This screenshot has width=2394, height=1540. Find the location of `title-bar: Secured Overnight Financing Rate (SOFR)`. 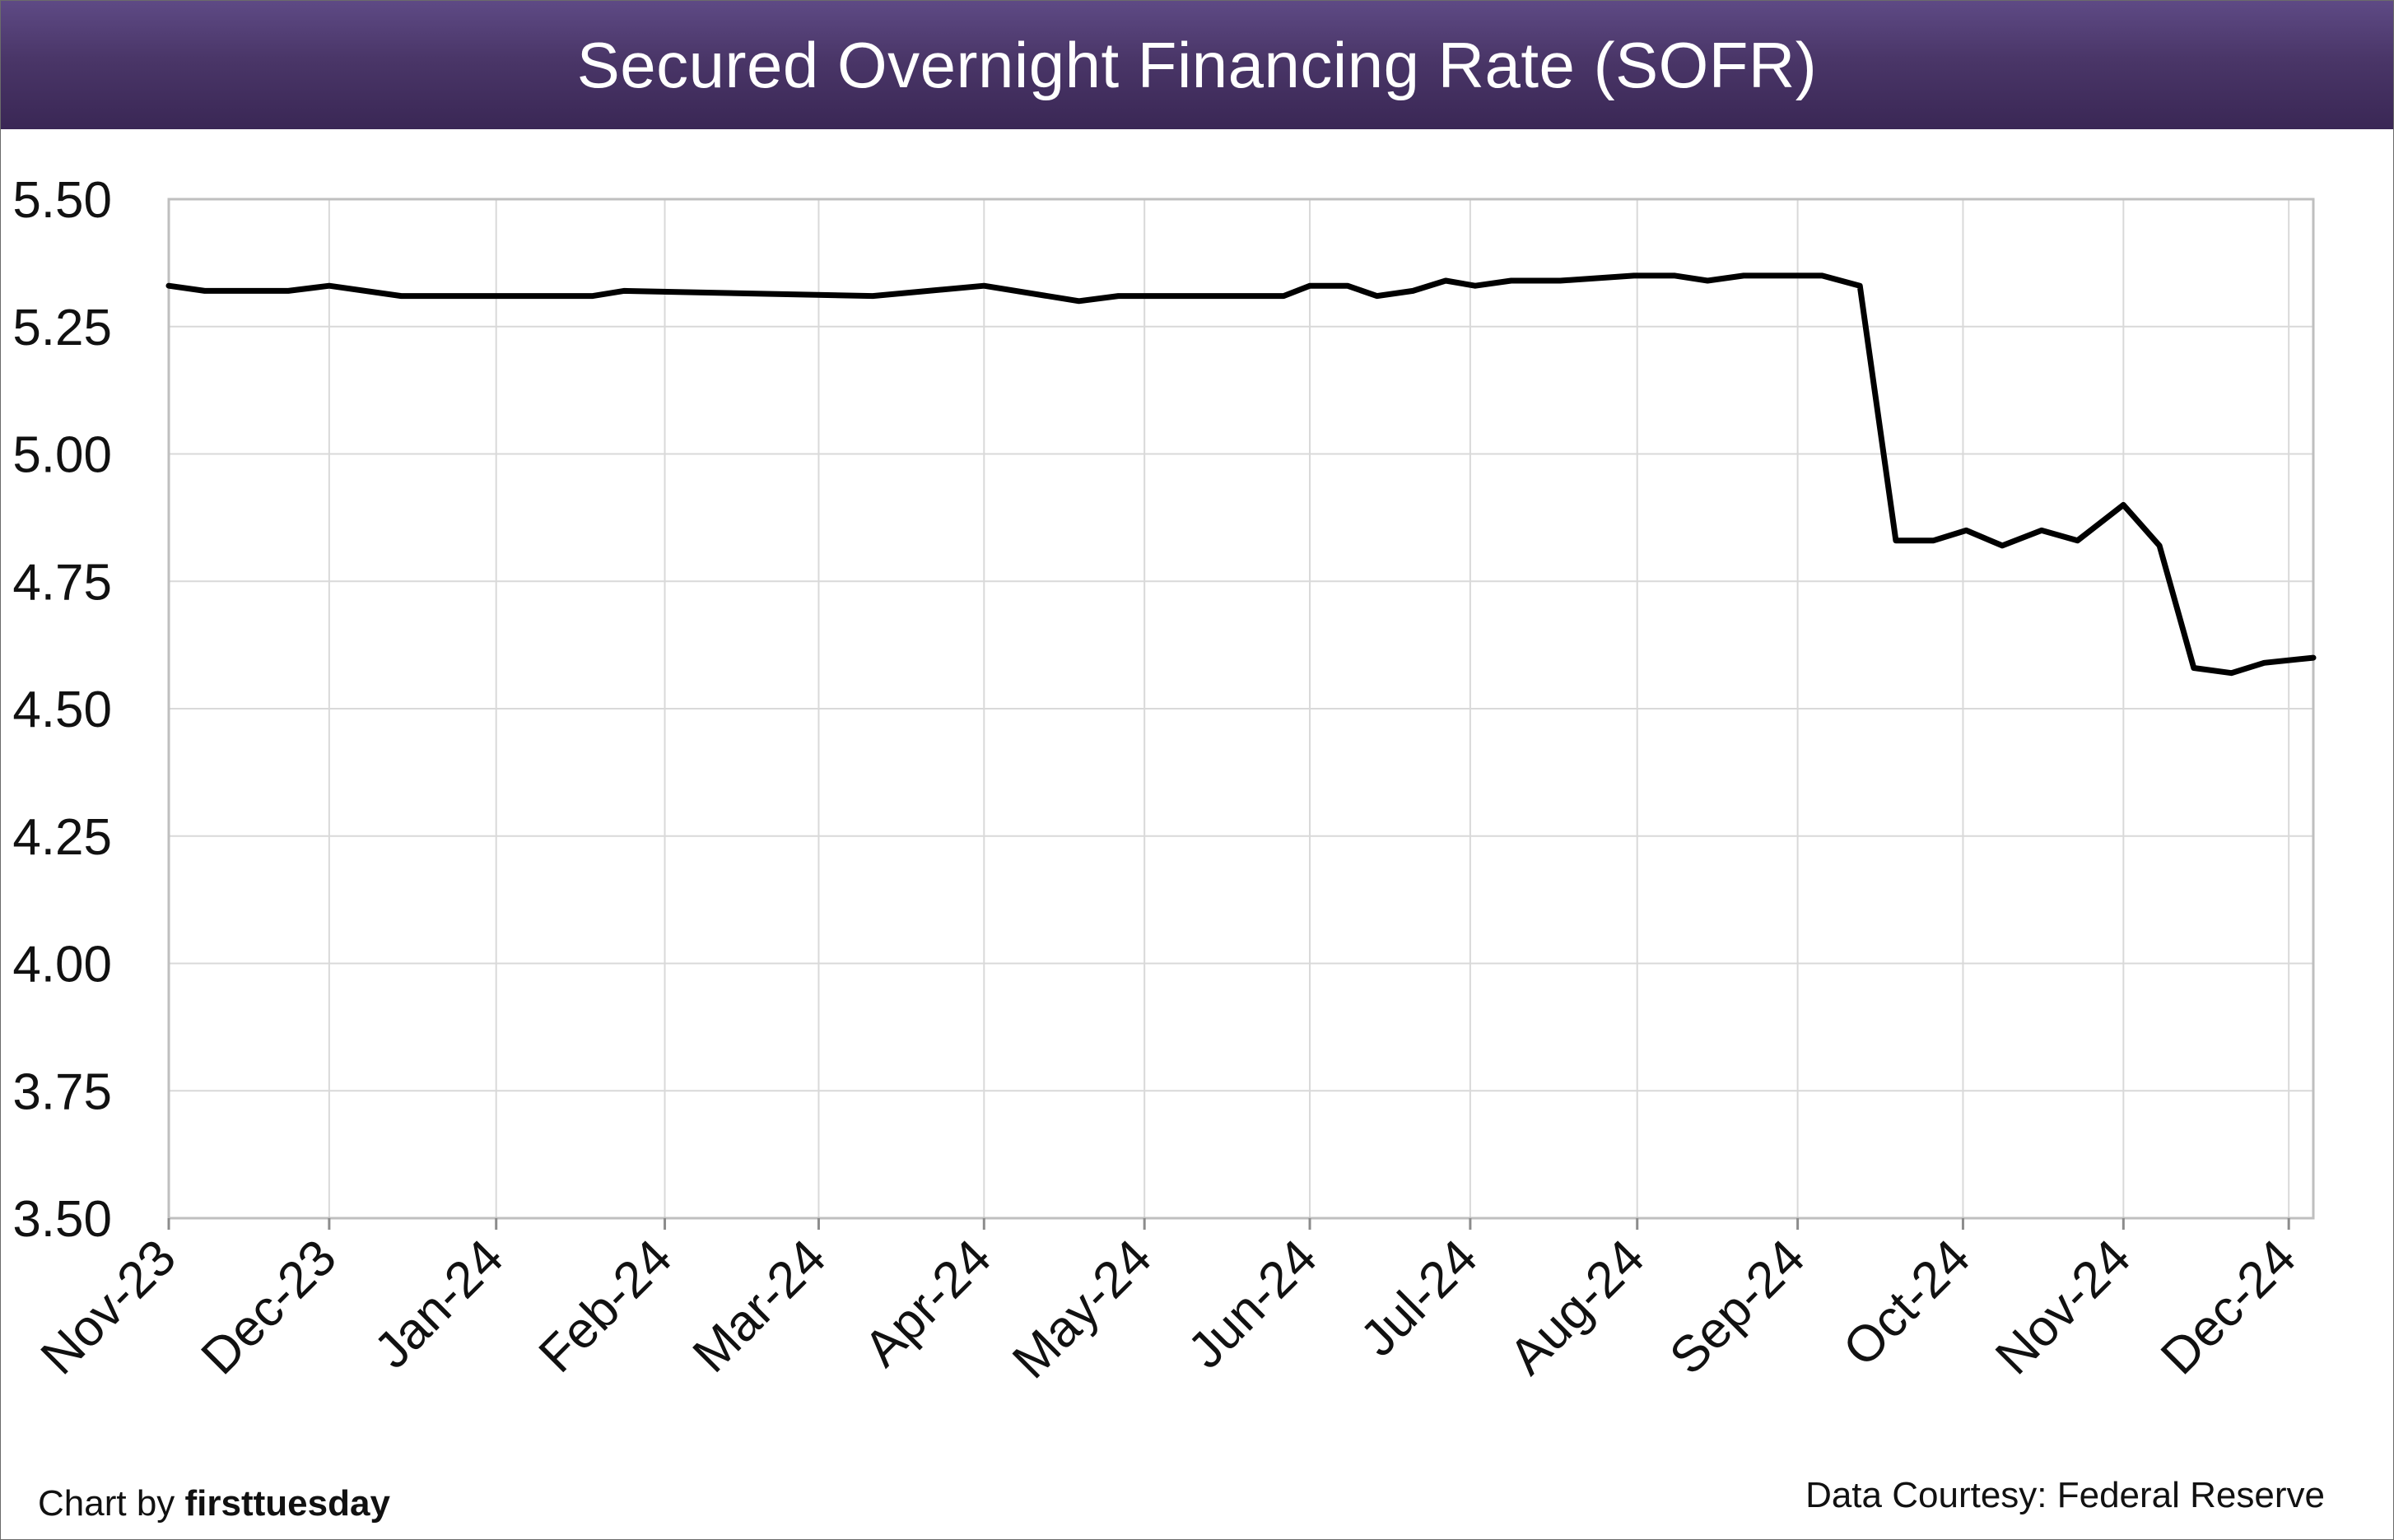

title-bar: Secured Overnight Financing Rate (SOFR) is located at coordinates (1197, 65).